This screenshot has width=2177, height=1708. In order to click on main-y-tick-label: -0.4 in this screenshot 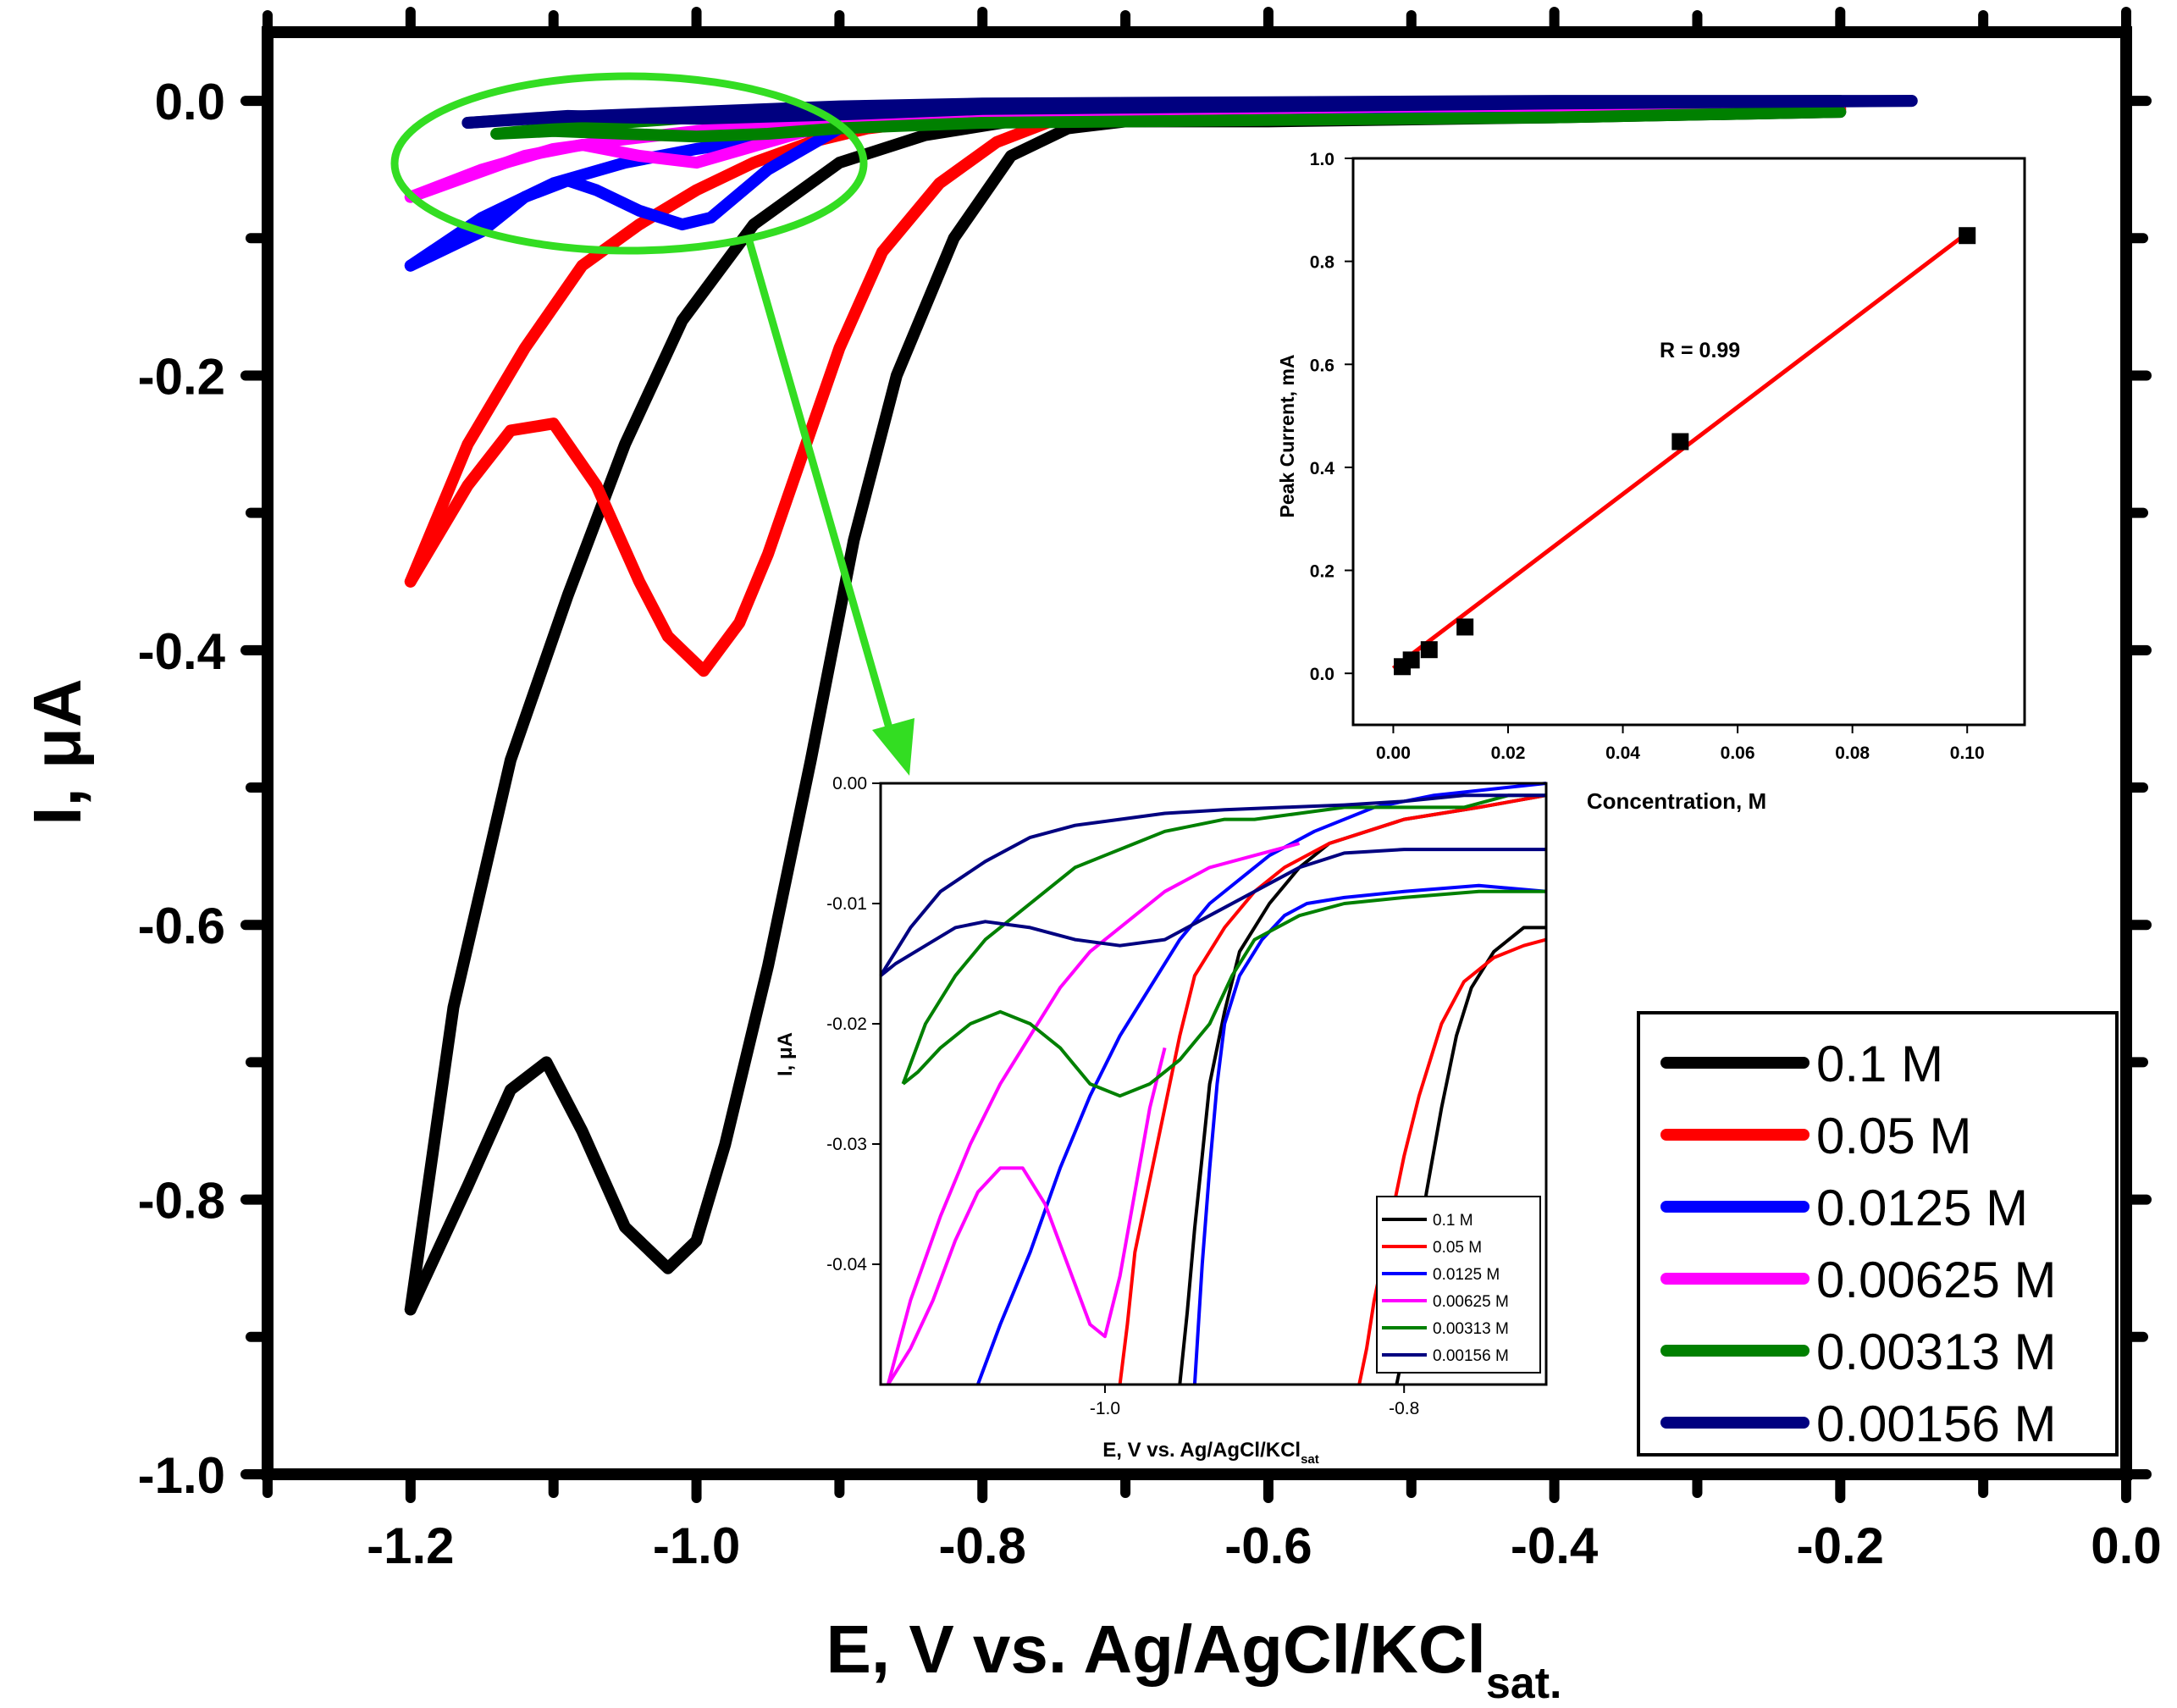, I will do `click(182, 651)`.